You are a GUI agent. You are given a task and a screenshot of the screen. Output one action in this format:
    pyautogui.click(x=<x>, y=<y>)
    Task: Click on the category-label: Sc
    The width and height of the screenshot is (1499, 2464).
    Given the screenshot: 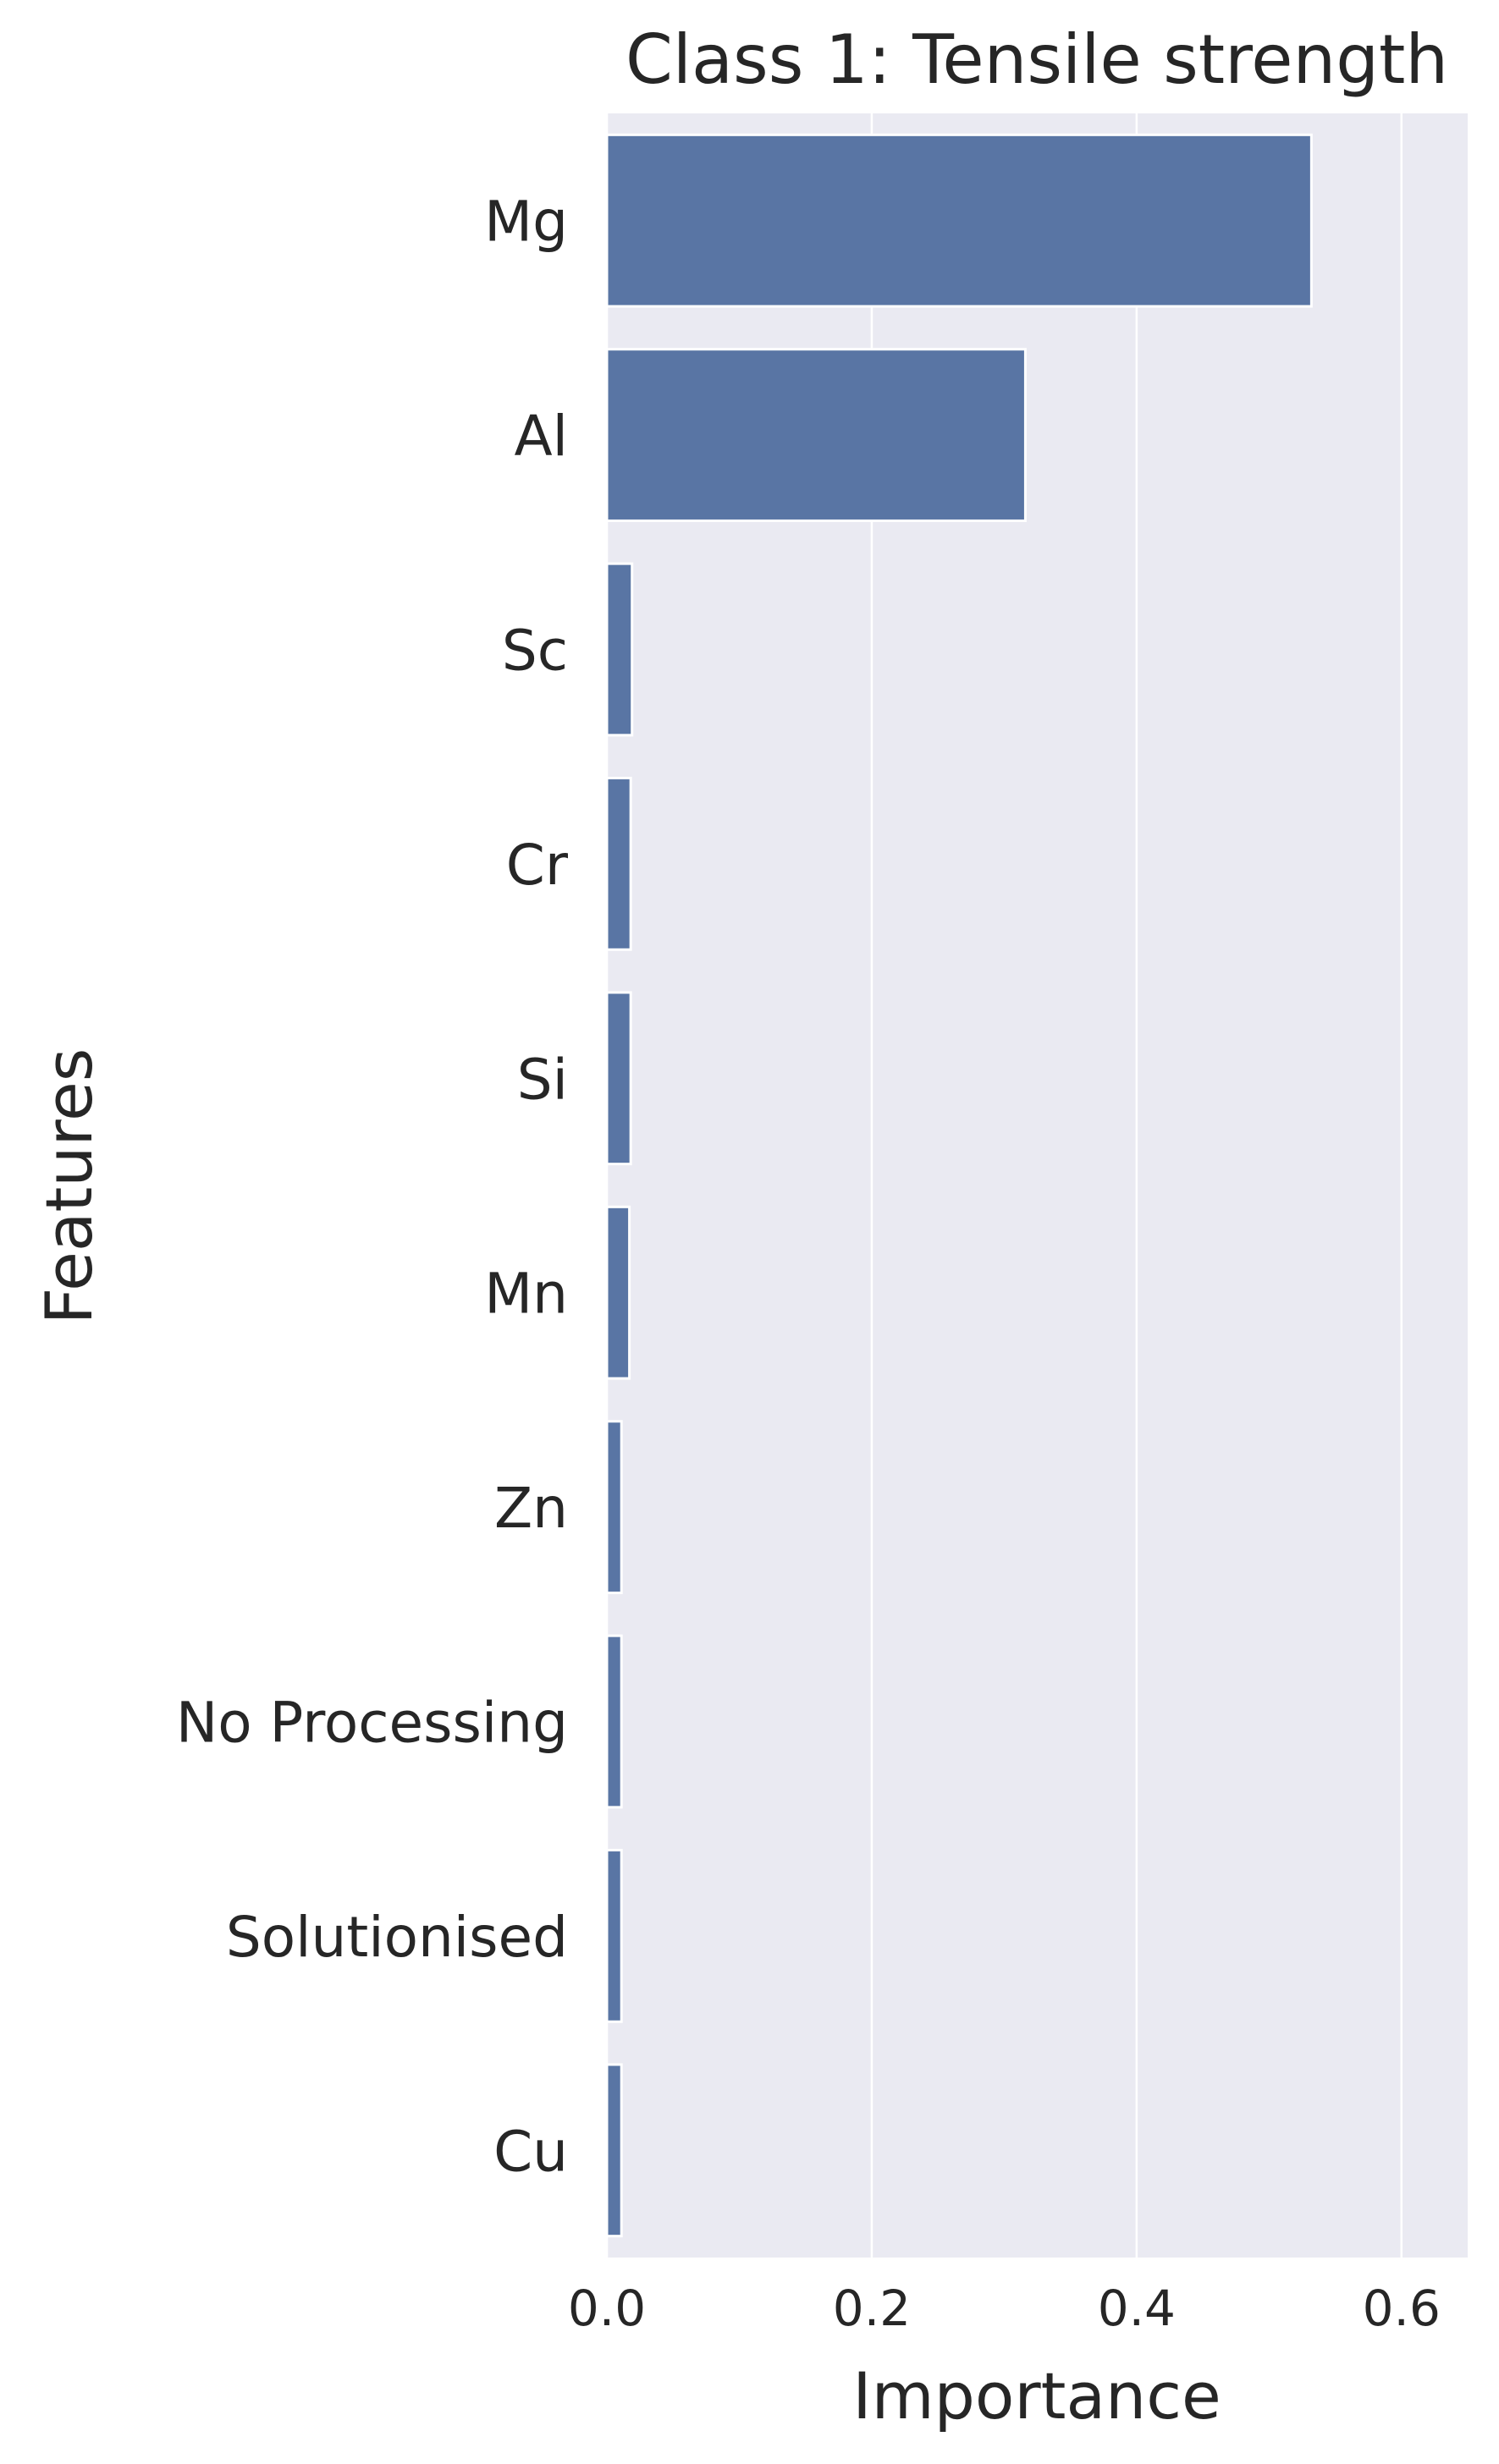 What is the action you would take?
    pyautogui.click(x=535, y=651)
    